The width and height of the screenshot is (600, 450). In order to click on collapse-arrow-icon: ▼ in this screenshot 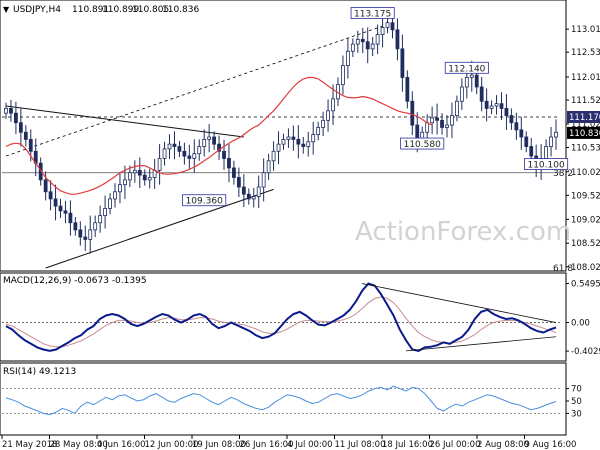, I will do `click(6, 9)`.